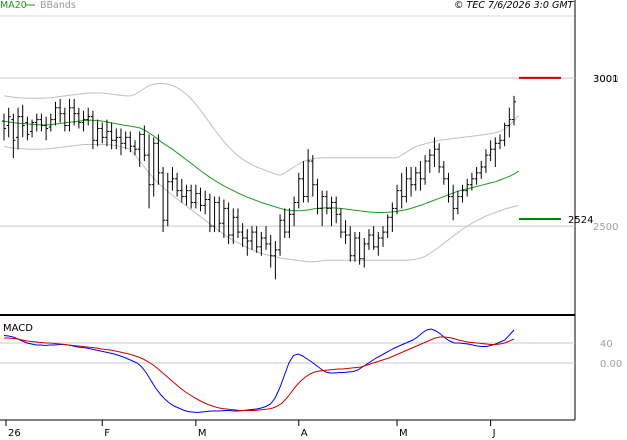 The width and height of the screenshot is (627, 440). Describe the element at coordinates (606, 344) in the screenshot. I see `macd-tick-label: 40` at that location.